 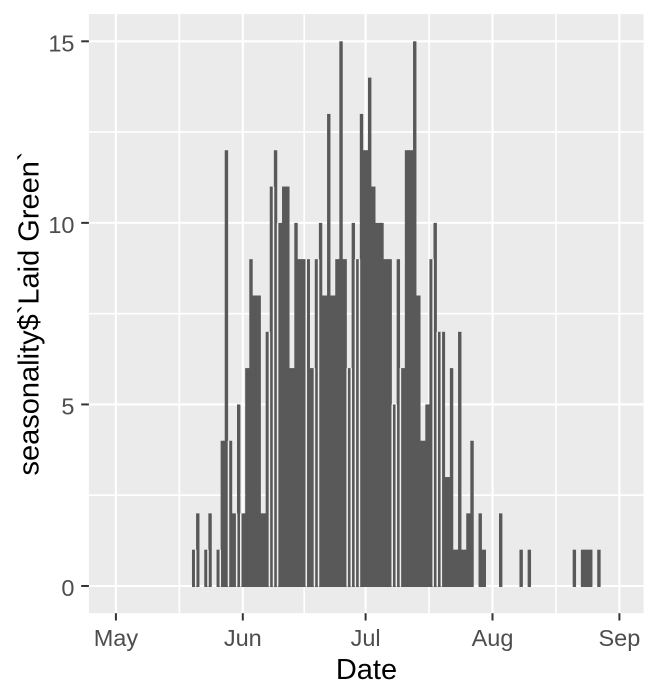 I want to click on svg-text: Sep, so click(x=619, y=638).